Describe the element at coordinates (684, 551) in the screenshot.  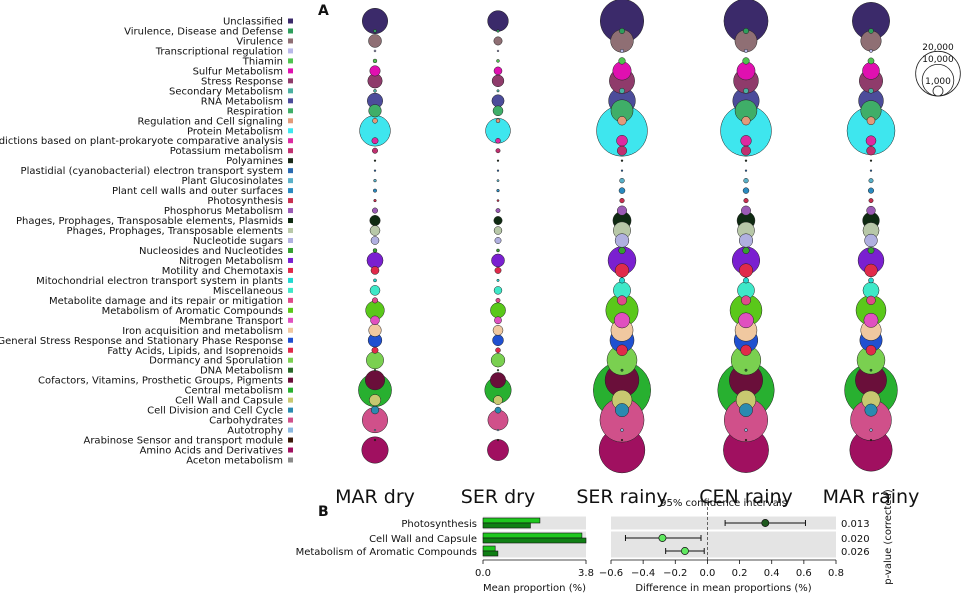
I see `ci-point-estimate` at that location.